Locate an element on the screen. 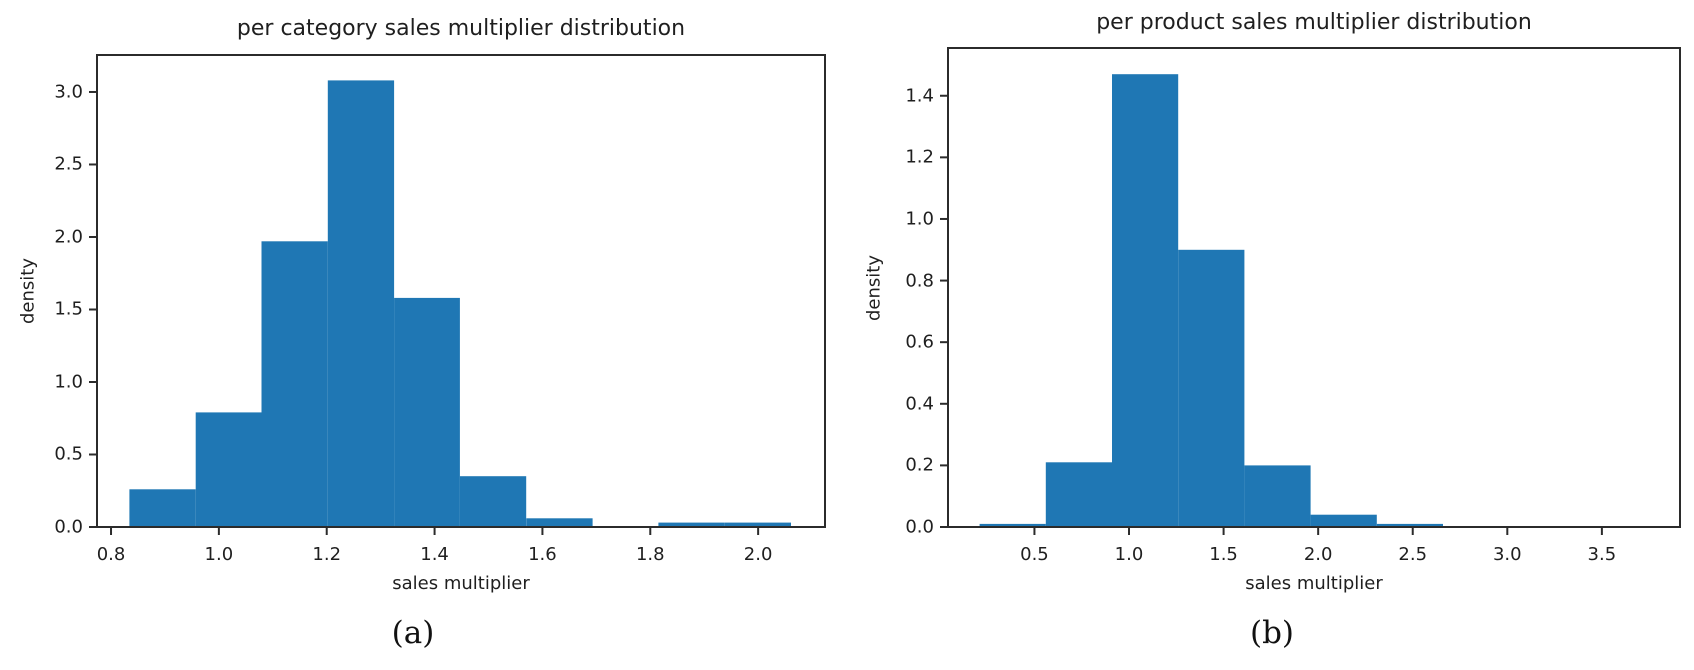  x-tick-label: 3.0 is located at coordinates (1507, 554).